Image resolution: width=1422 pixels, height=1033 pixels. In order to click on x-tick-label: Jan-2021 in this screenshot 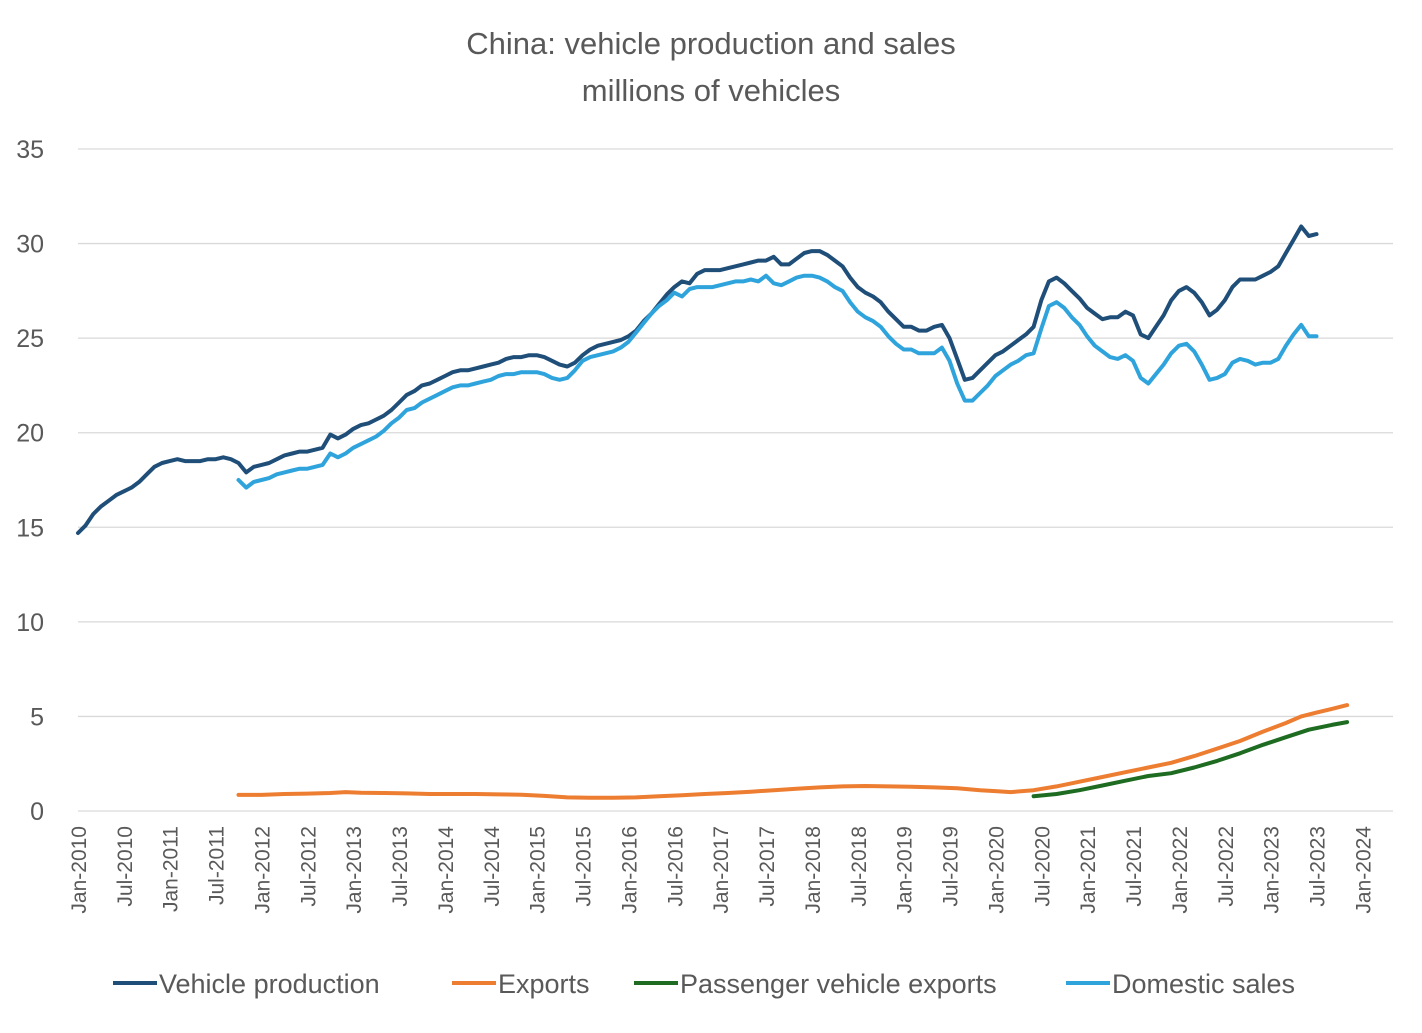, I will do `click(1088, 870)`.